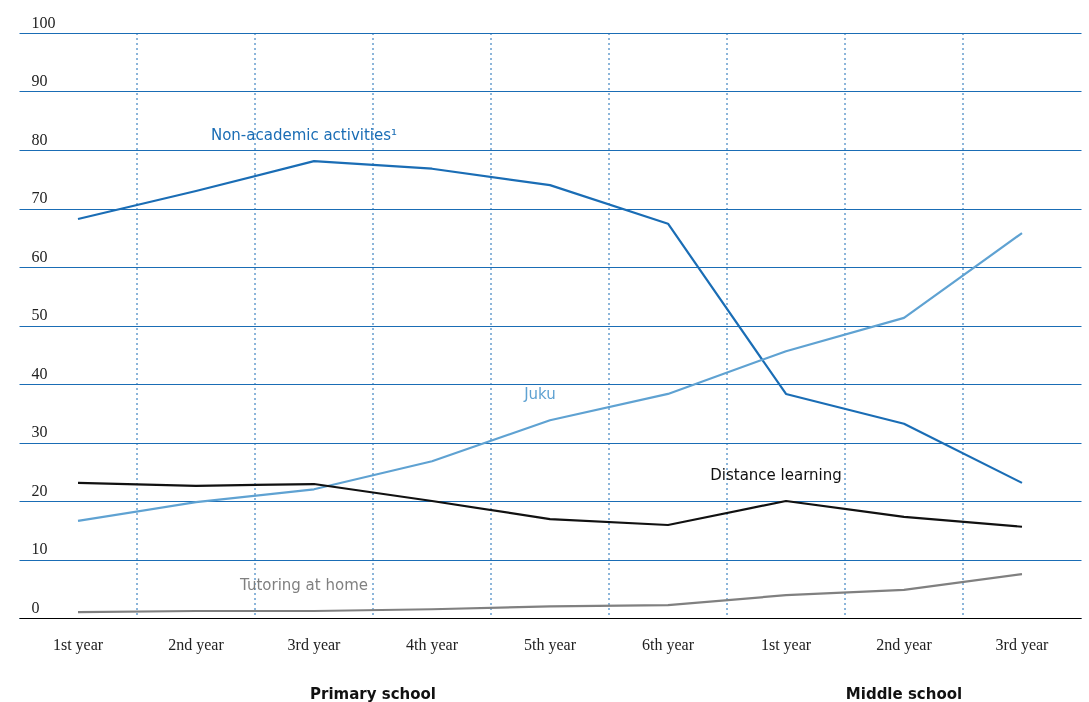  Describe the element at coordinates (39, 314) in the screenshot. I see `y-tick-label: 50` at that location.